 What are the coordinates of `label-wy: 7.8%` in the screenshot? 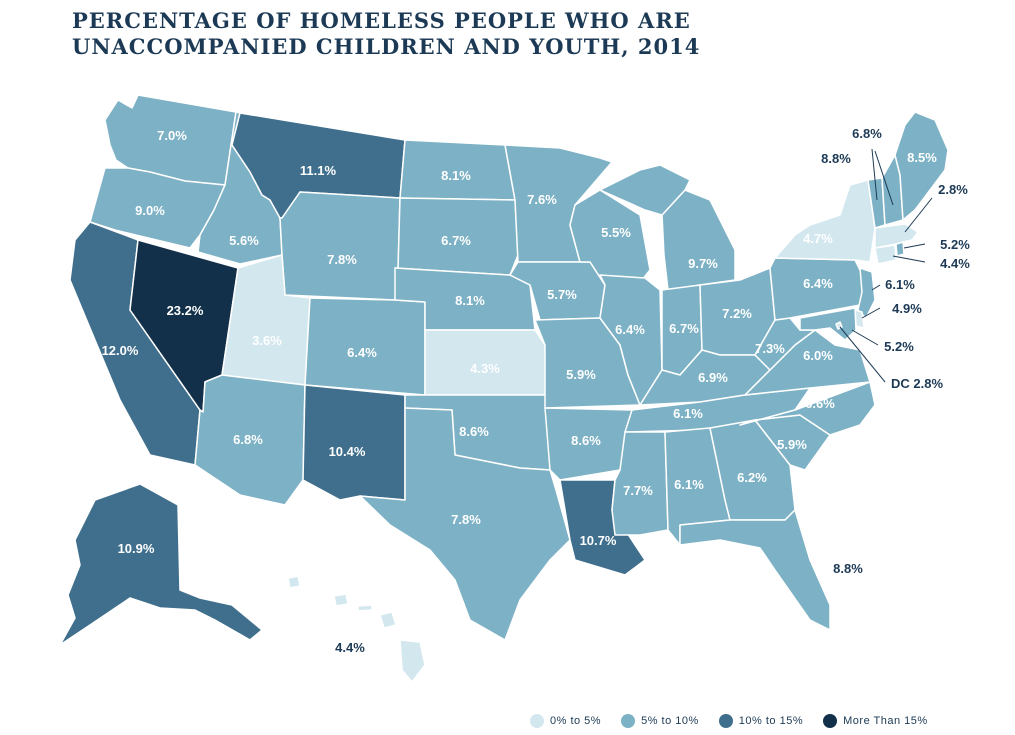 It's located at (342, 259).